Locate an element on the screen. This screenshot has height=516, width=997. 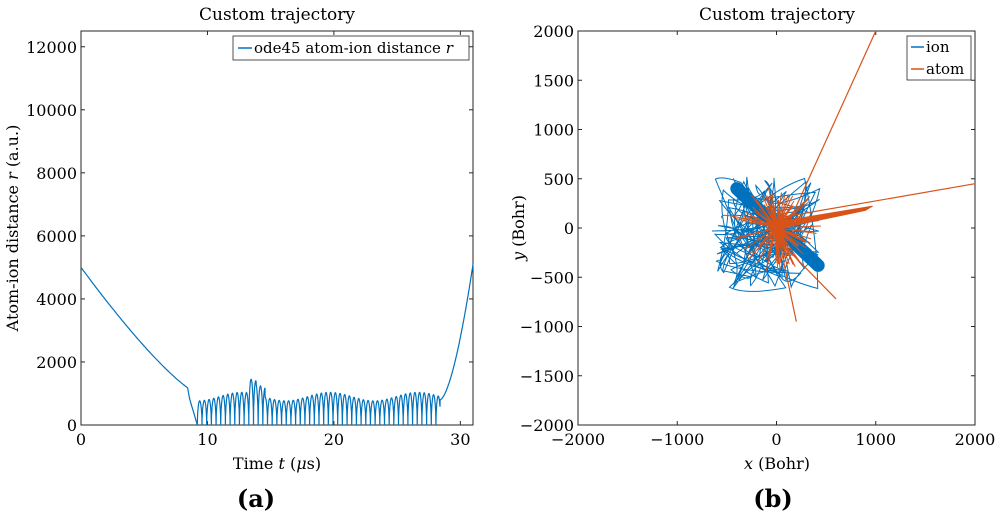
chart-b-x-label: x (Bohr) is located at coordinates (777, 463).